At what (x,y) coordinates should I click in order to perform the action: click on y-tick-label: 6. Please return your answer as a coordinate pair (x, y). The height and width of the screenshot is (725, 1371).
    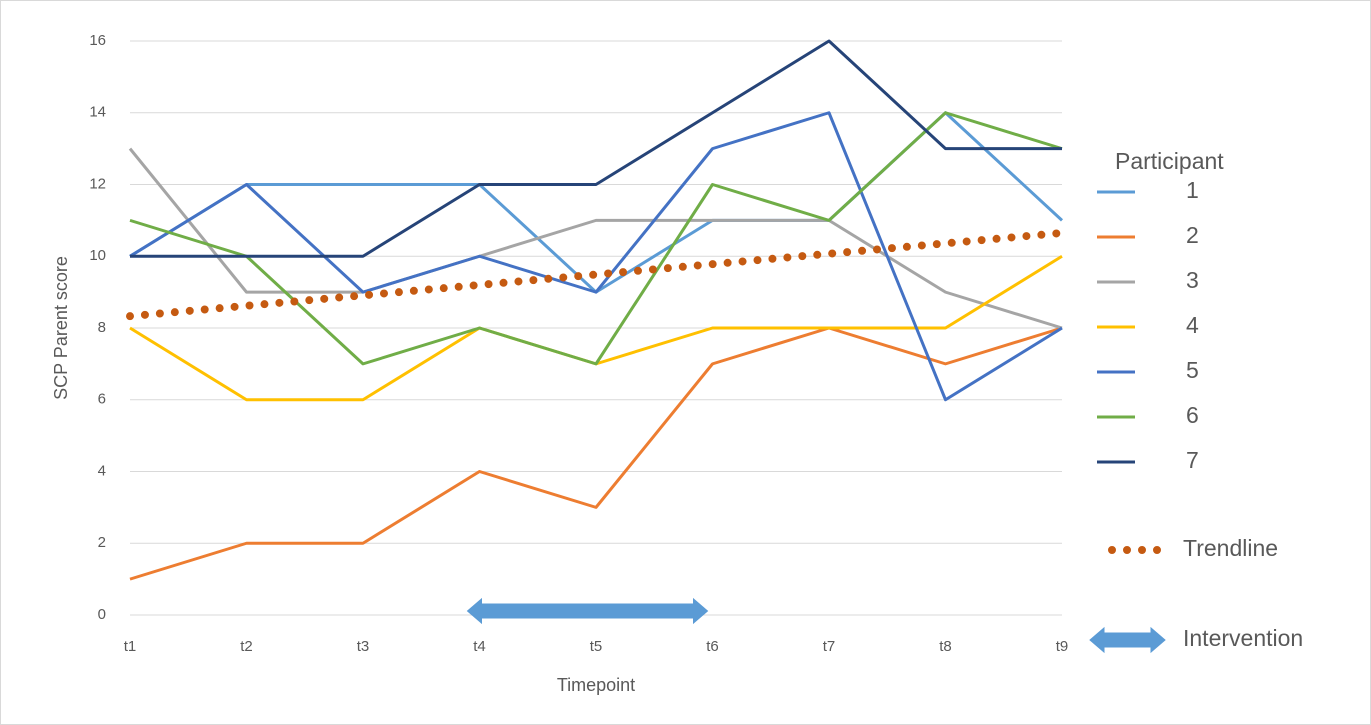
    Looking at the image, I should click on (102, 399).